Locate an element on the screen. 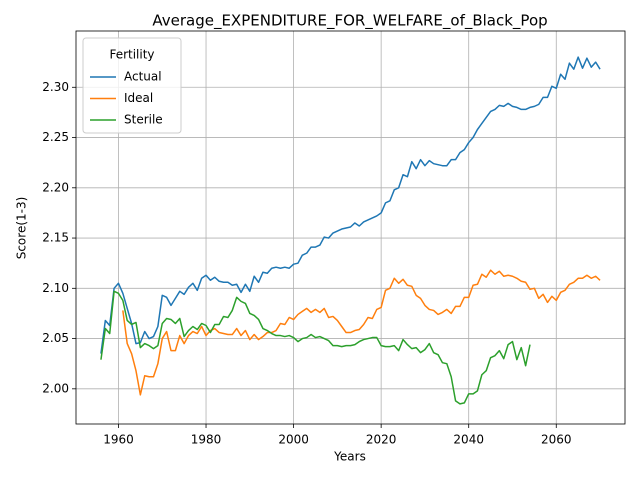  y-tick-label: 2.20 is located at coordinates (55, 187).